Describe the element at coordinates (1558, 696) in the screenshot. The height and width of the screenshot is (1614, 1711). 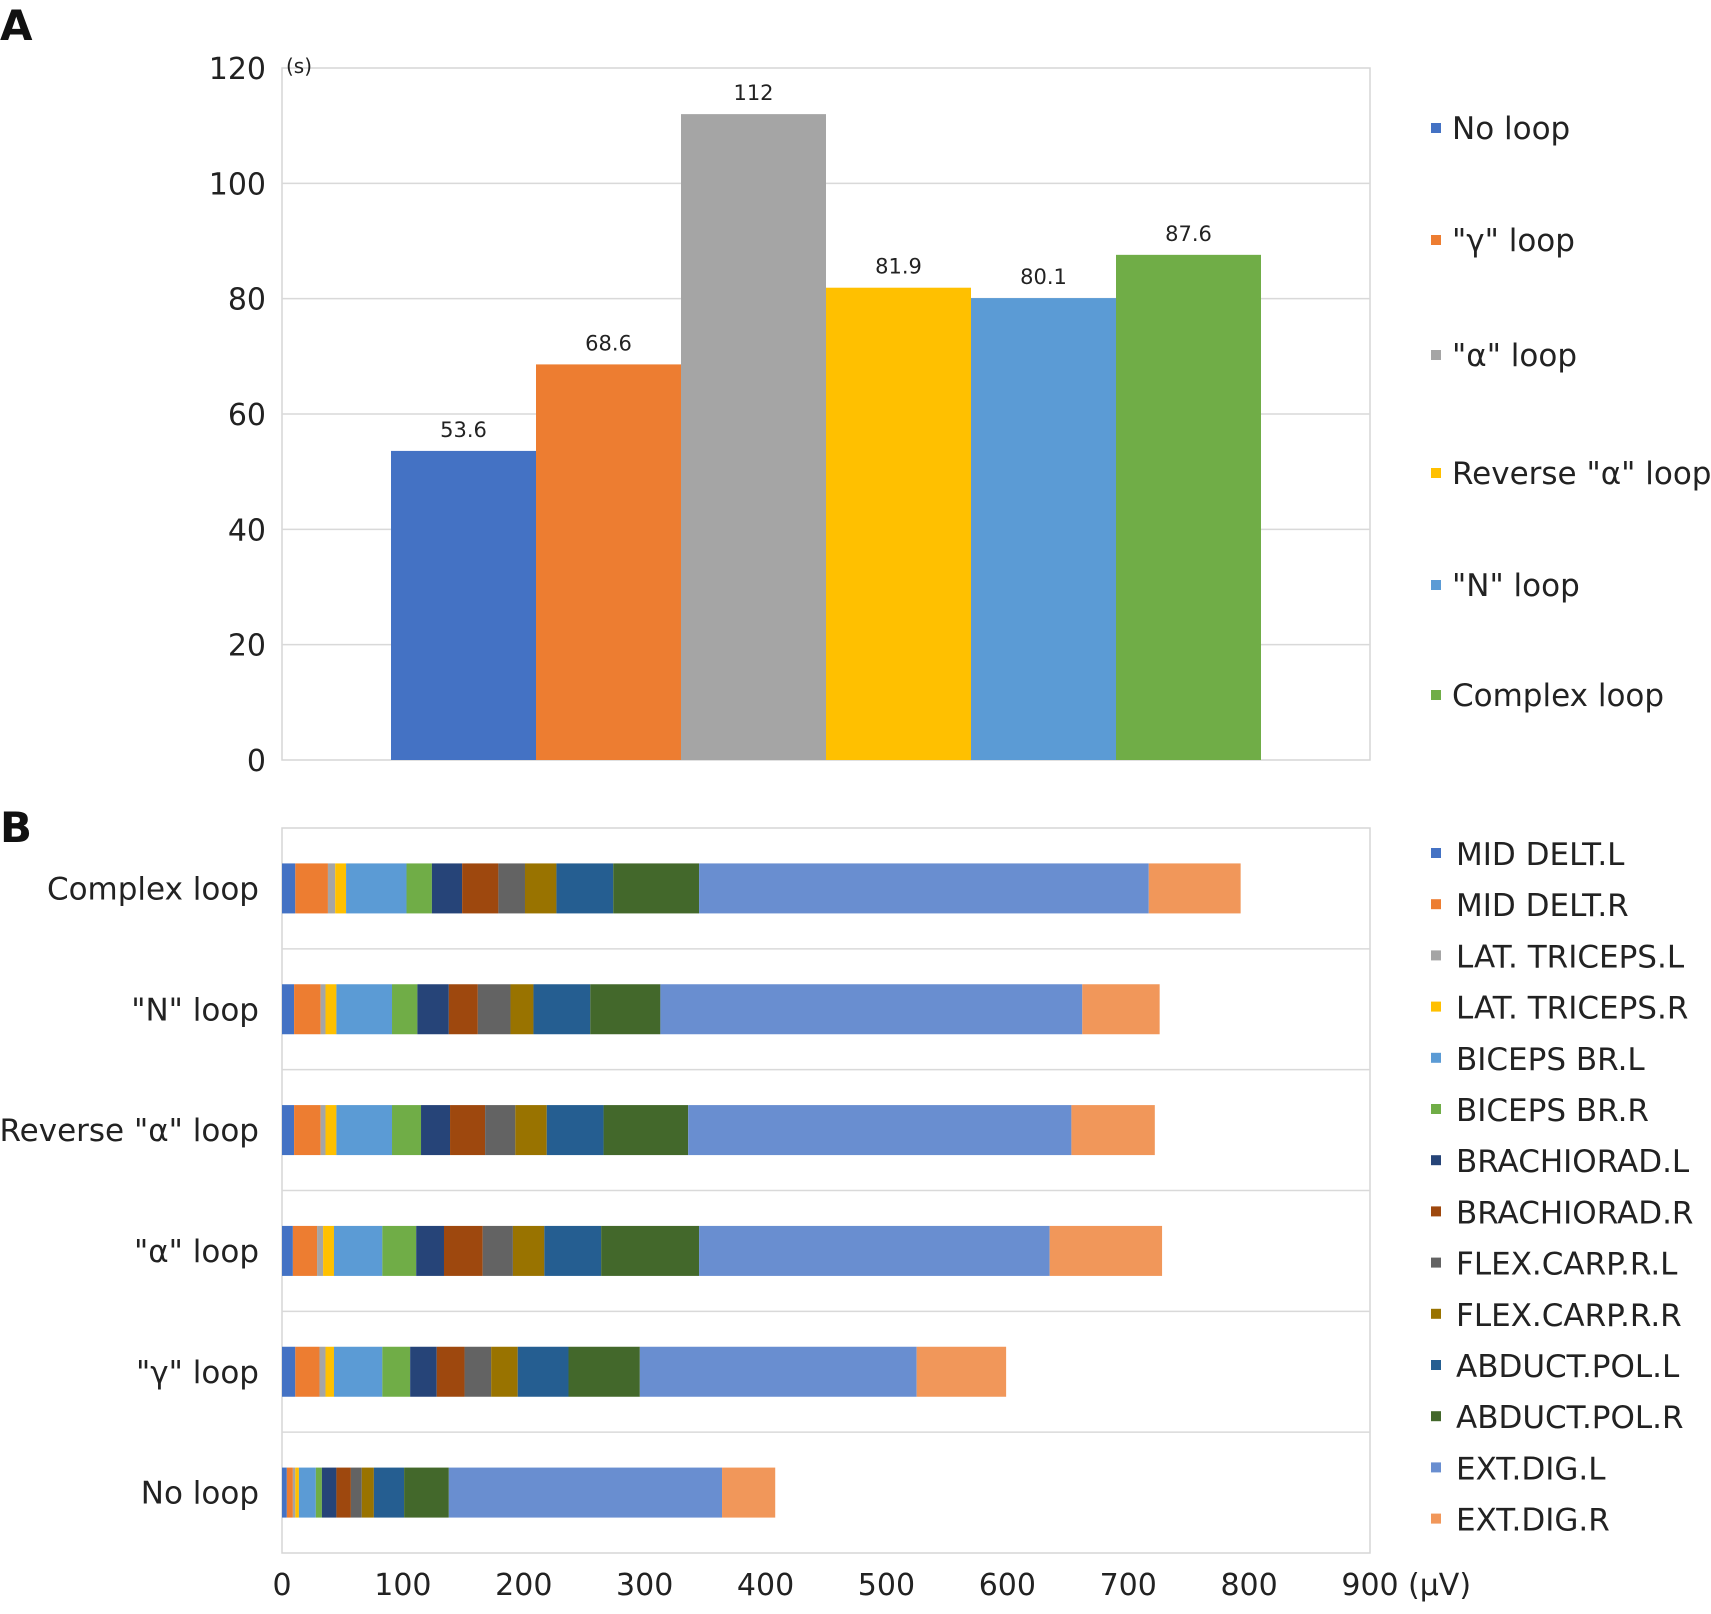
I see `chart-a-legend-label: Complex loop` at that location.